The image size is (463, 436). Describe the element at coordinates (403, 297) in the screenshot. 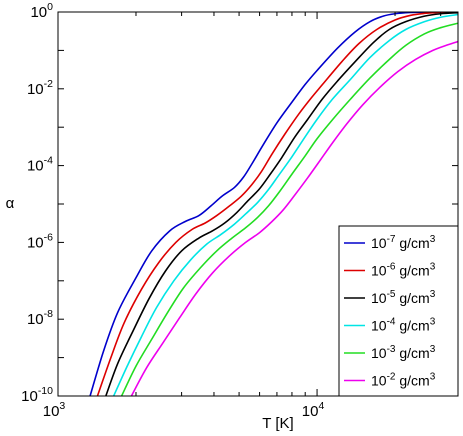

I see `legend-label-2: 10-5 g/cm3` at that location.